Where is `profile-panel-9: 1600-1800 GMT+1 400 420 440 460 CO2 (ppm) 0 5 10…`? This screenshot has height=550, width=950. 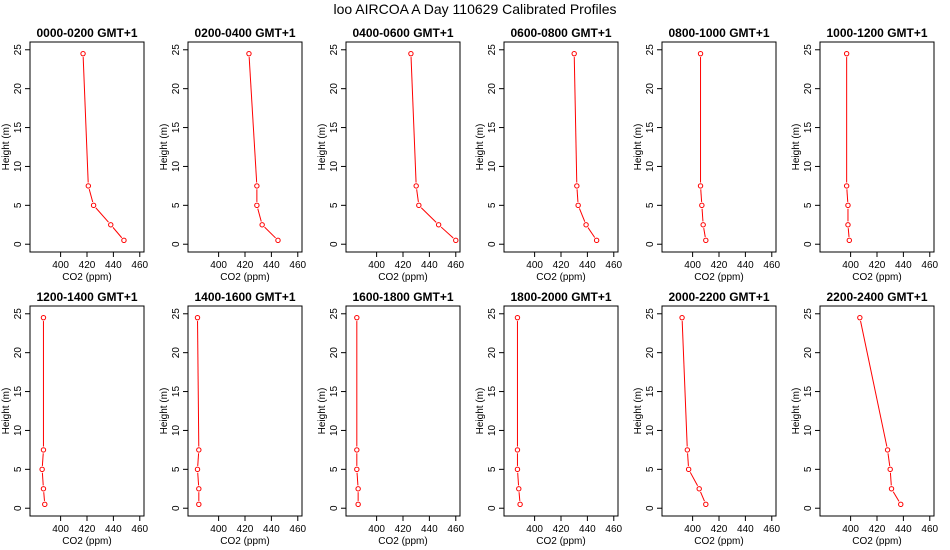
profile-panel-9: 1600-1800 GMT+1 400 420 440 460 CO2 (ppm) 0 5 10… is located at coordinates (391, 418).